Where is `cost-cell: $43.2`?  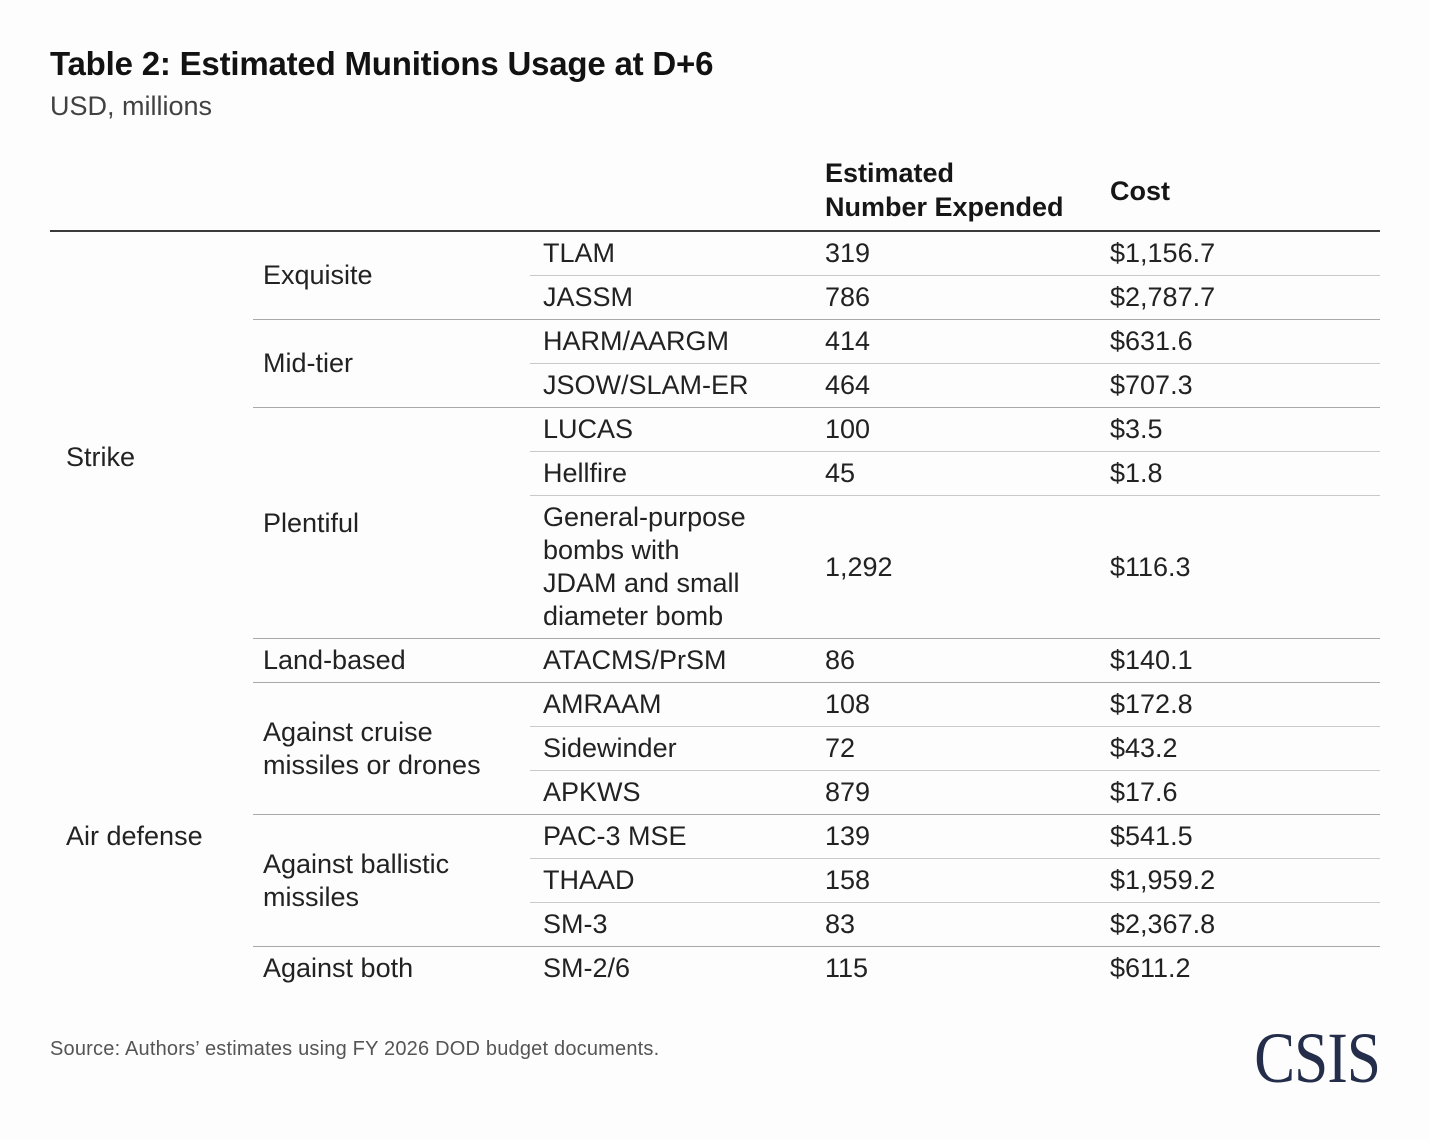 cost-cell: $43.2 is located at coordinates (1245, 748).